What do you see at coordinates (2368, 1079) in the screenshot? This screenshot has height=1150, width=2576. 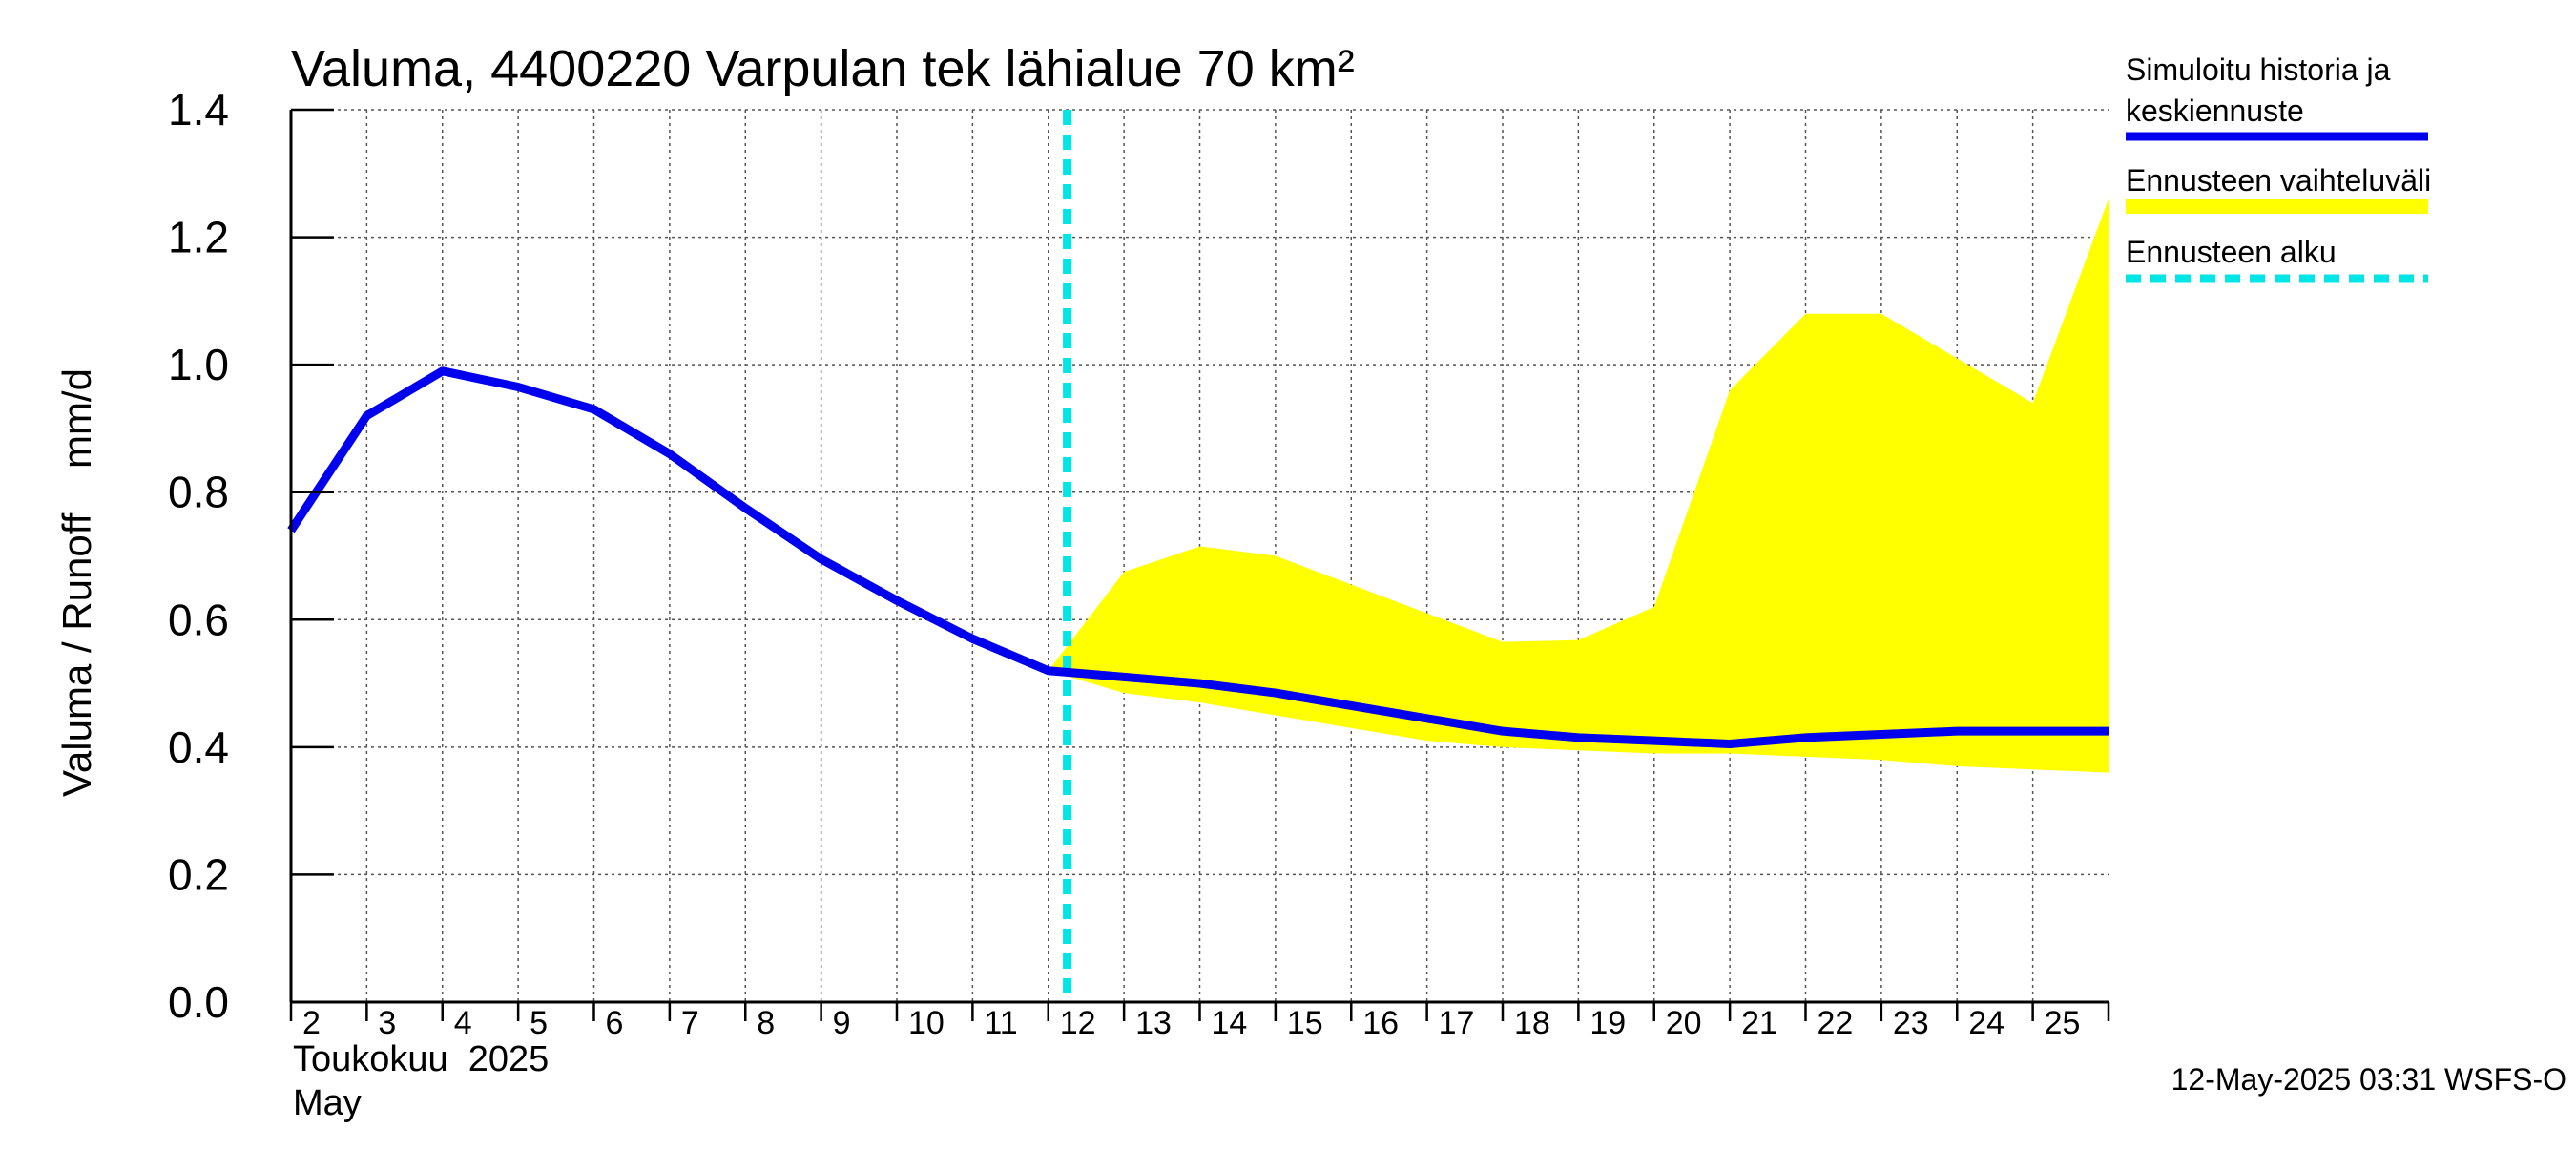 I see `footer-timestamp: 12-May-2025 03:31 WSFS-O` at bounding box center [2368, 1079].